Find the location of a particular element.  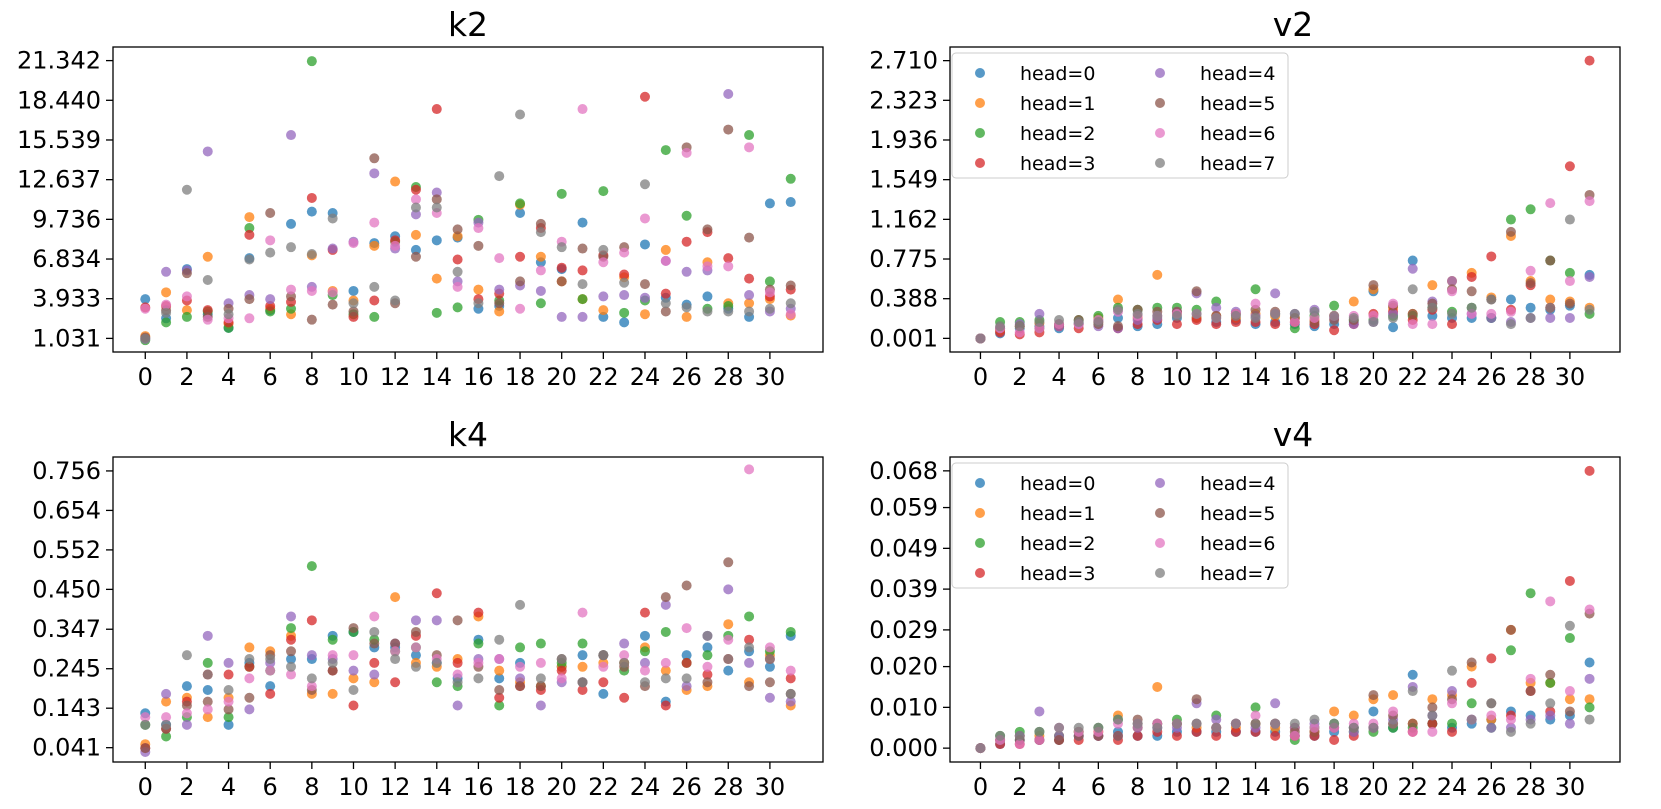

panel-title: v4 is located at coordinates (1293, 434).